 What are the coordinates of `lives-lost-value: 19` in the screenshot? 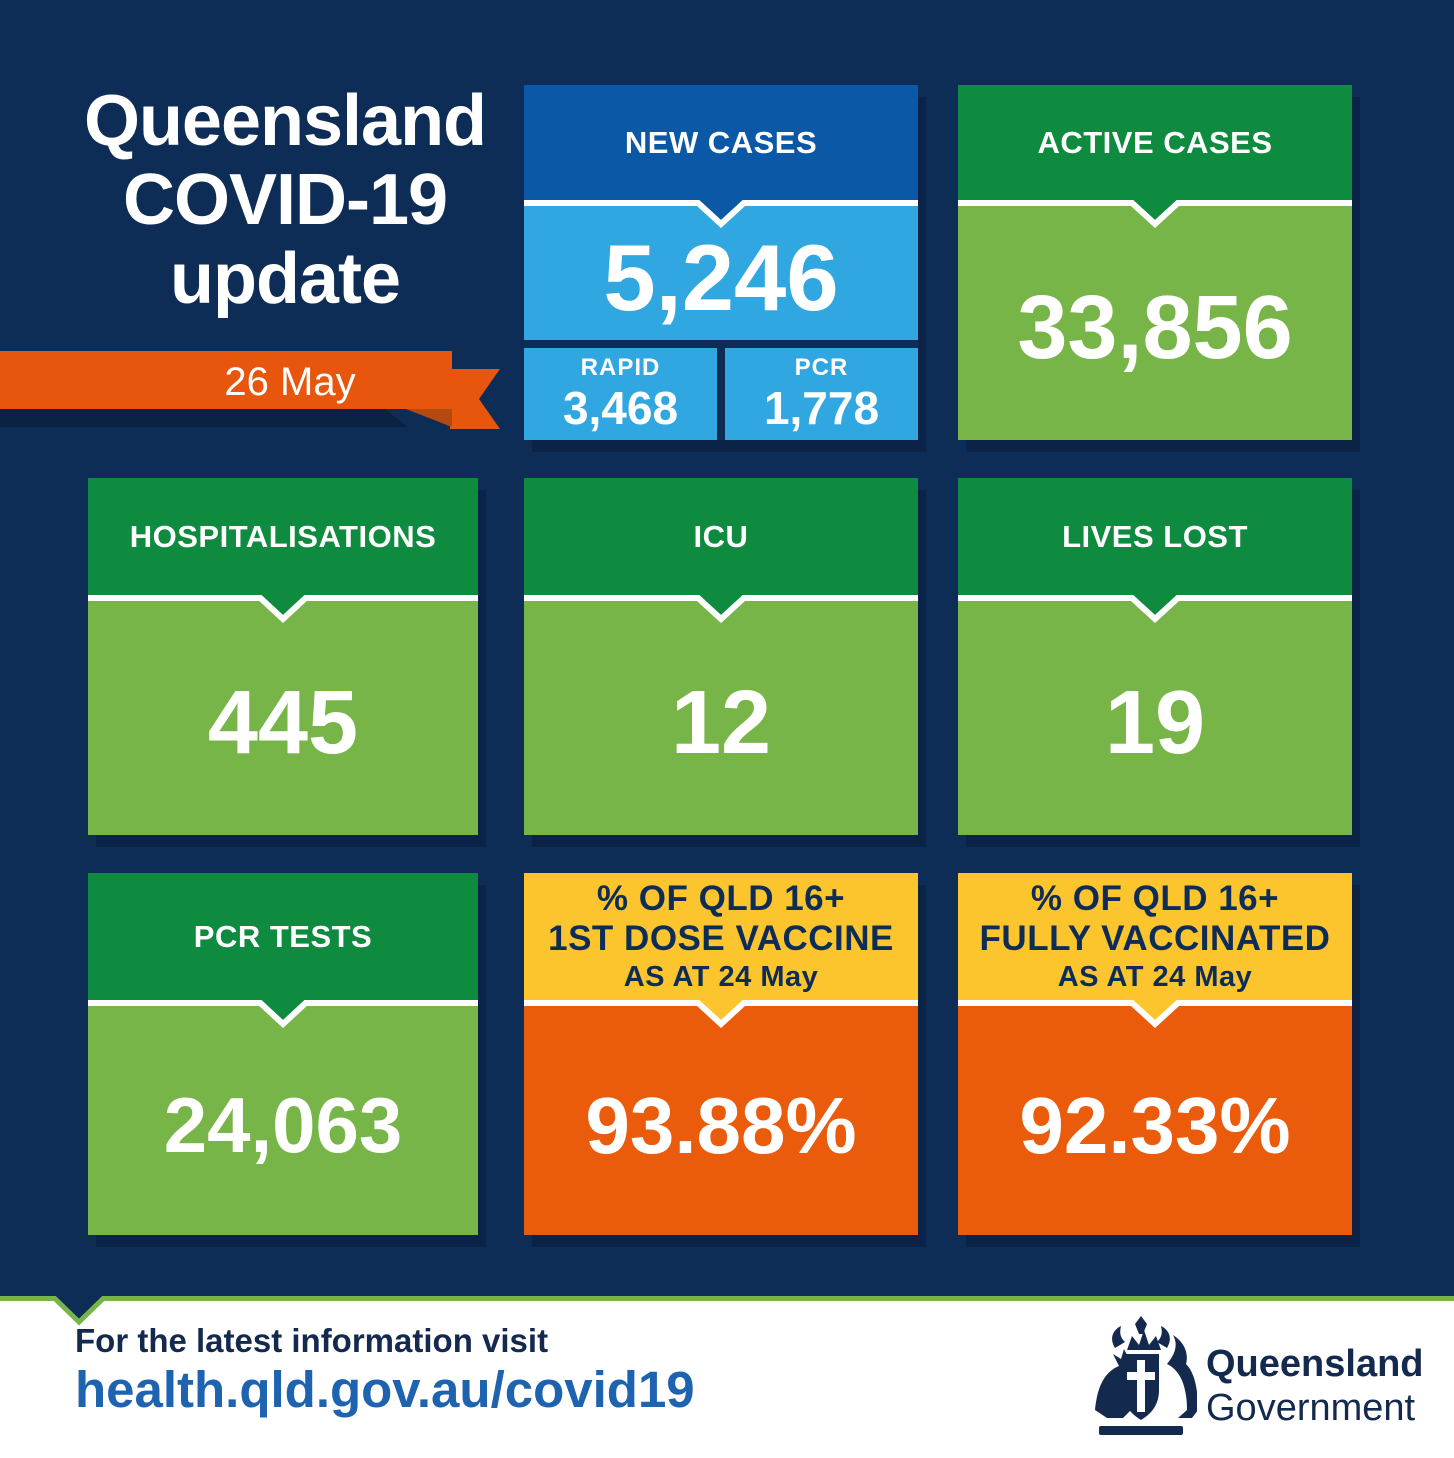 It's located at (1155, 722).